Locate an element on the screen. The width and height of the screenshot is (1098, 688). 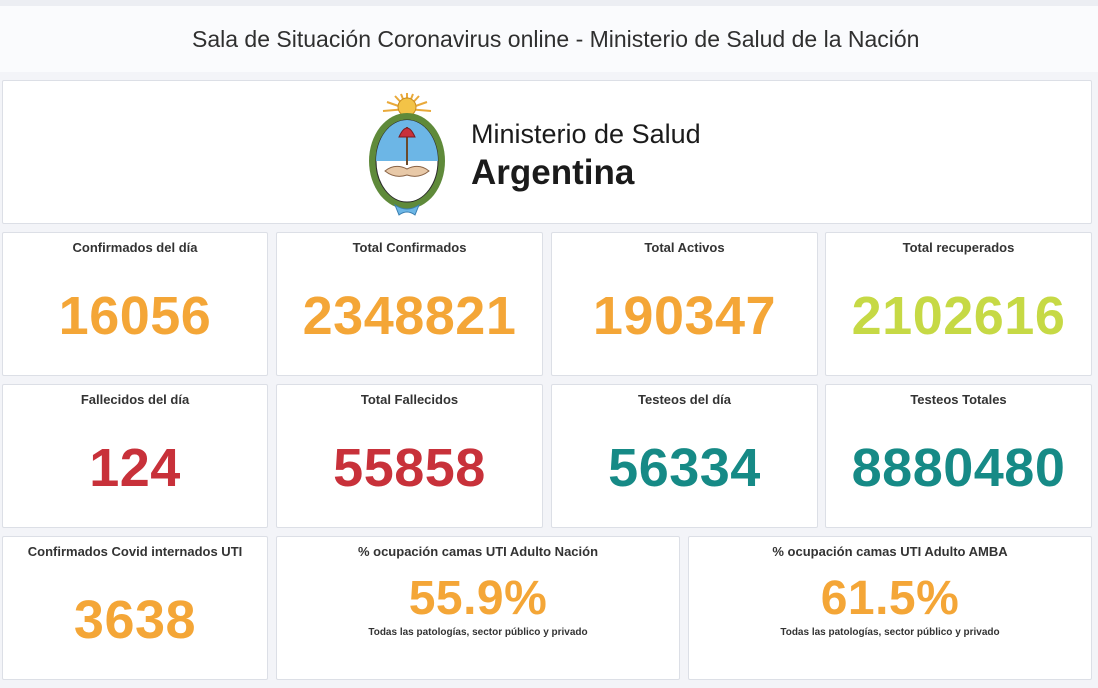
card-label: Total Fallecidos is located at coordinates (409, 399).